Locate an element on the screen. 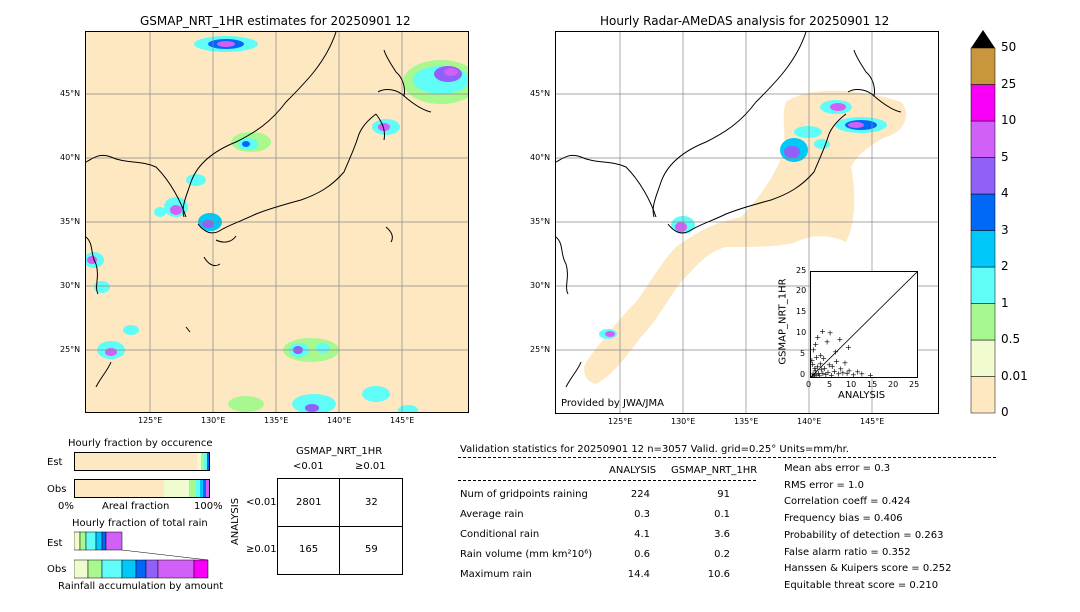 The width and height of the screenshot is (1080, 612). validation-col-gsmap: GSMAP_NRT_1HR is located at coordinates (714, 470).